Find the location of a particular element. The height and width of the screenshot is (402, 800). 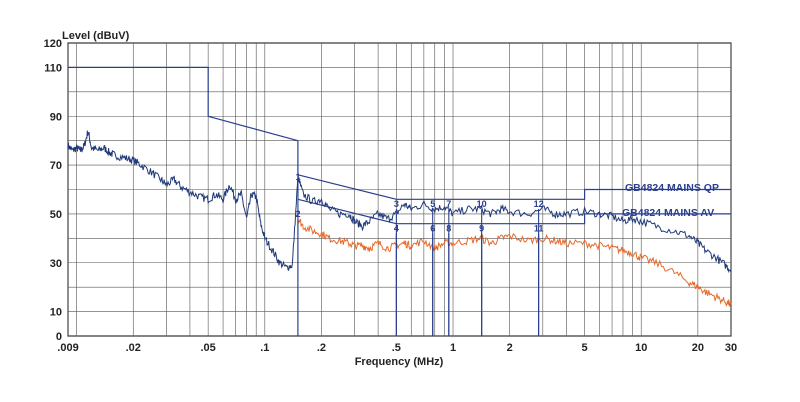

marker-label: 5 is located at coordinates (432, 204).